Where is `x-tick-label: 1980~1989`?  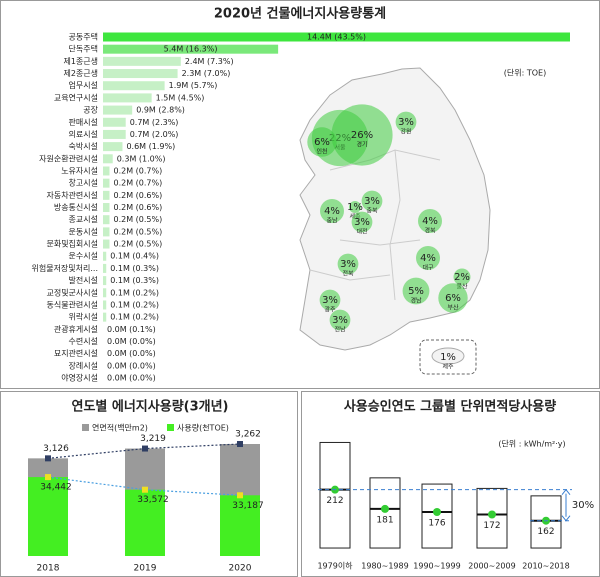 x-tick-label: 1980~1989 is located at coordinates (384, 566).